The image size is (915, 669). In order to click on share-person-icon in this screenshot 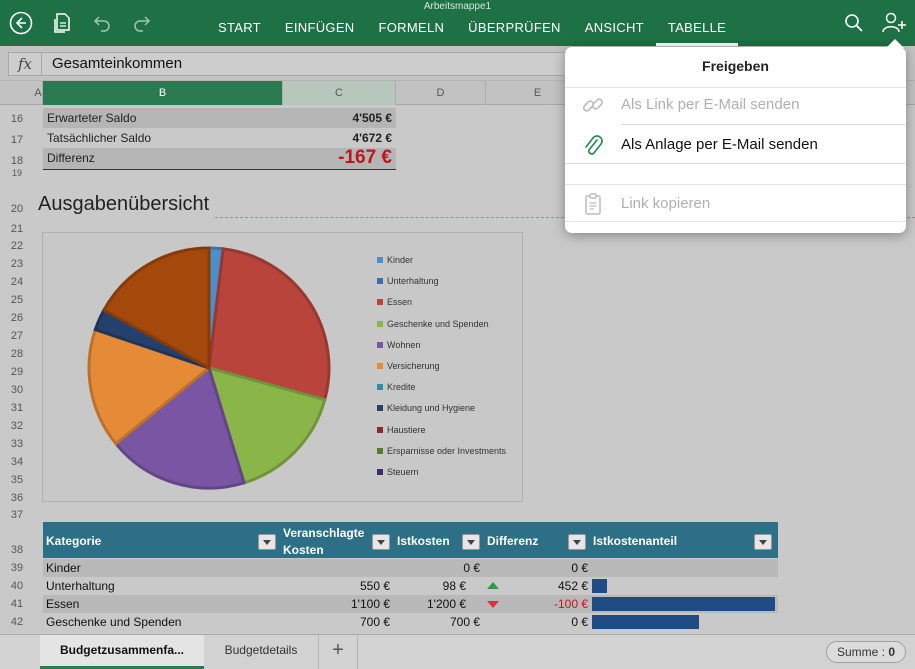, I will do `click(894, 23)`.